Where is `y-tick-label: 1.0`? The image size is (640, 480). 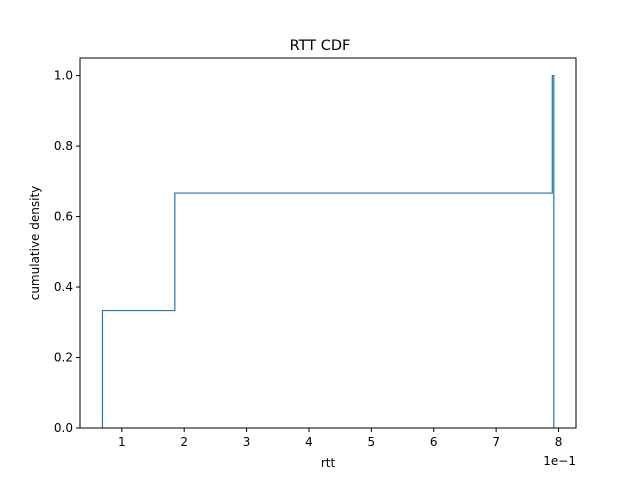
y-tick-label: 1.0 is located at coordinates (63, 76).